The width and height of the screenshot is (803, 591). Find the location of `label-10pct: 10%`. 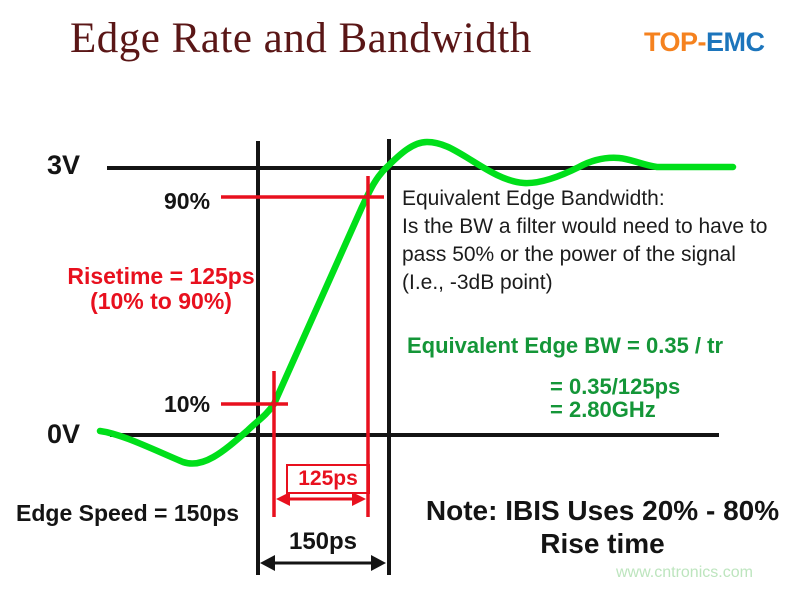

label-10pct: 10% is located at coordinates (187, 404).